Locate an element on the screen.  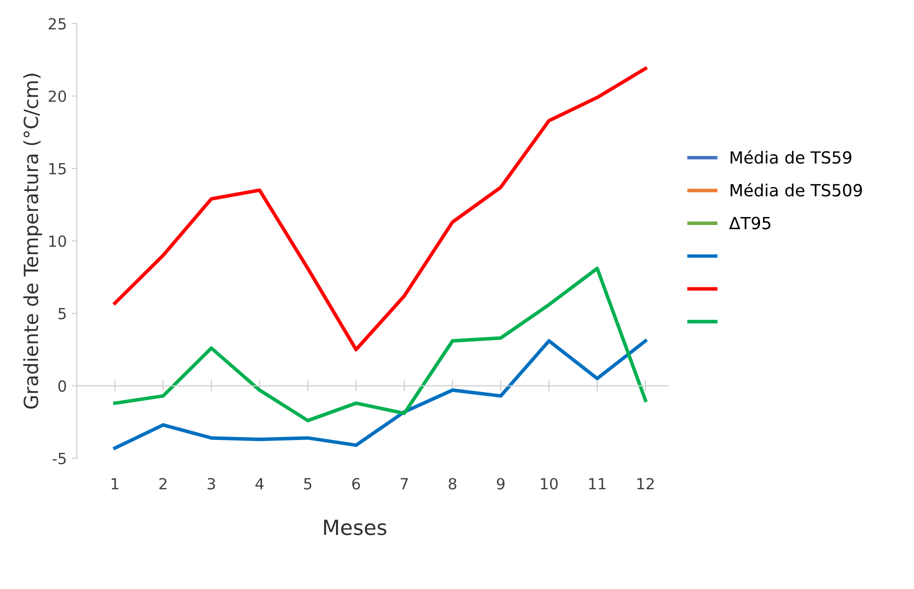
y-tick-label: -5 is located at coordinates (59, 458).